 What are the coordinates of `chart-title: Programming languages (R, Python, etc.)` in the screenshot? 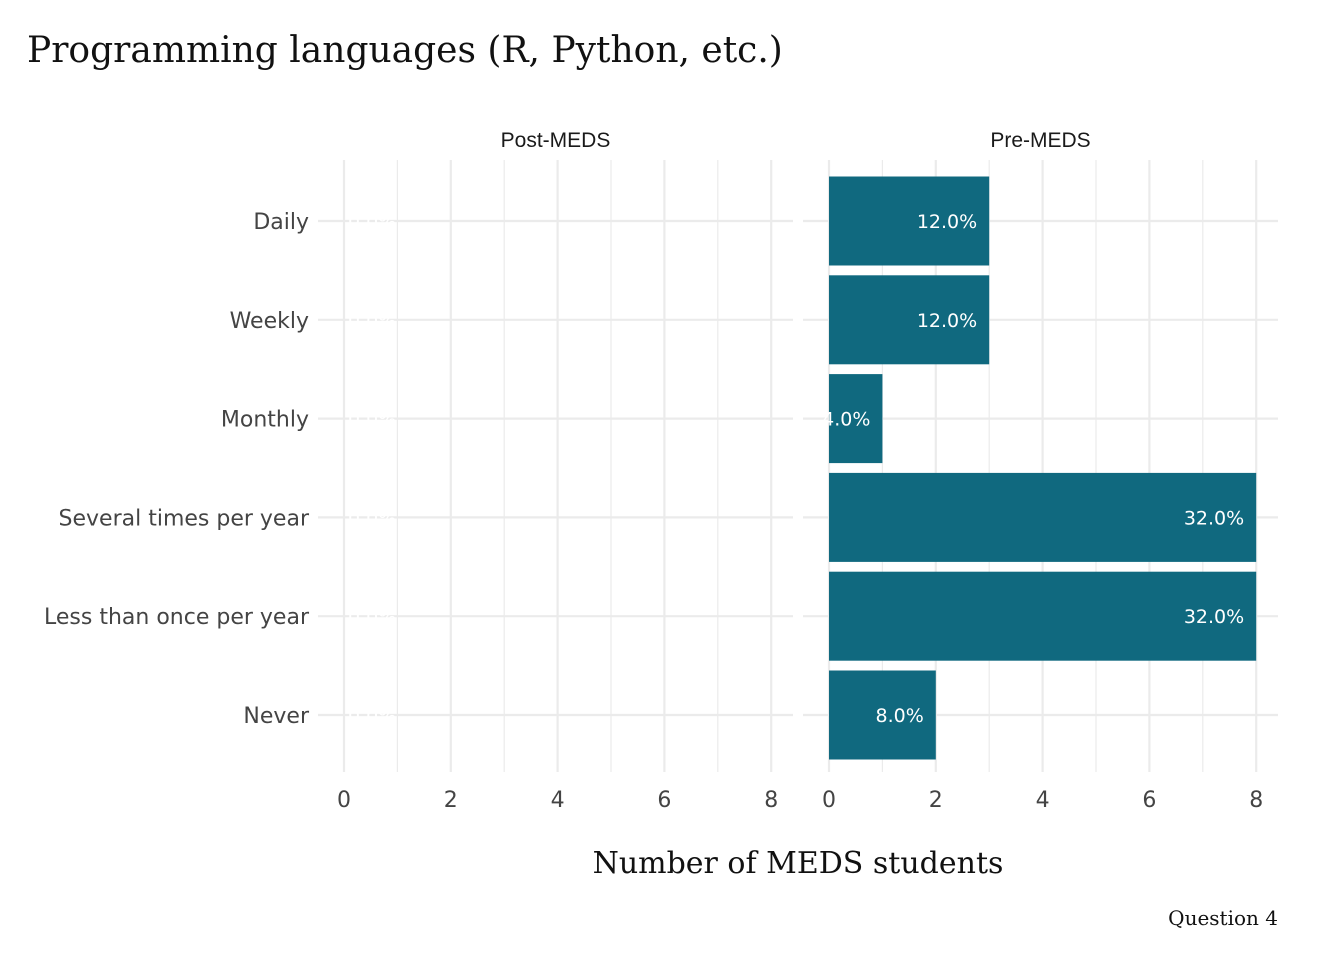 It's located at (405, 50).